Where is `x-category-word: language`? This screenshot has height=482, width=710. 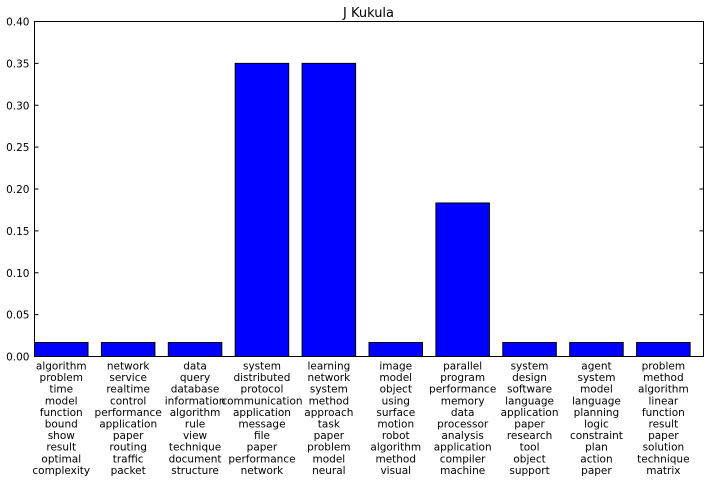
x-category-word: language is located at coordinates (596, 401).